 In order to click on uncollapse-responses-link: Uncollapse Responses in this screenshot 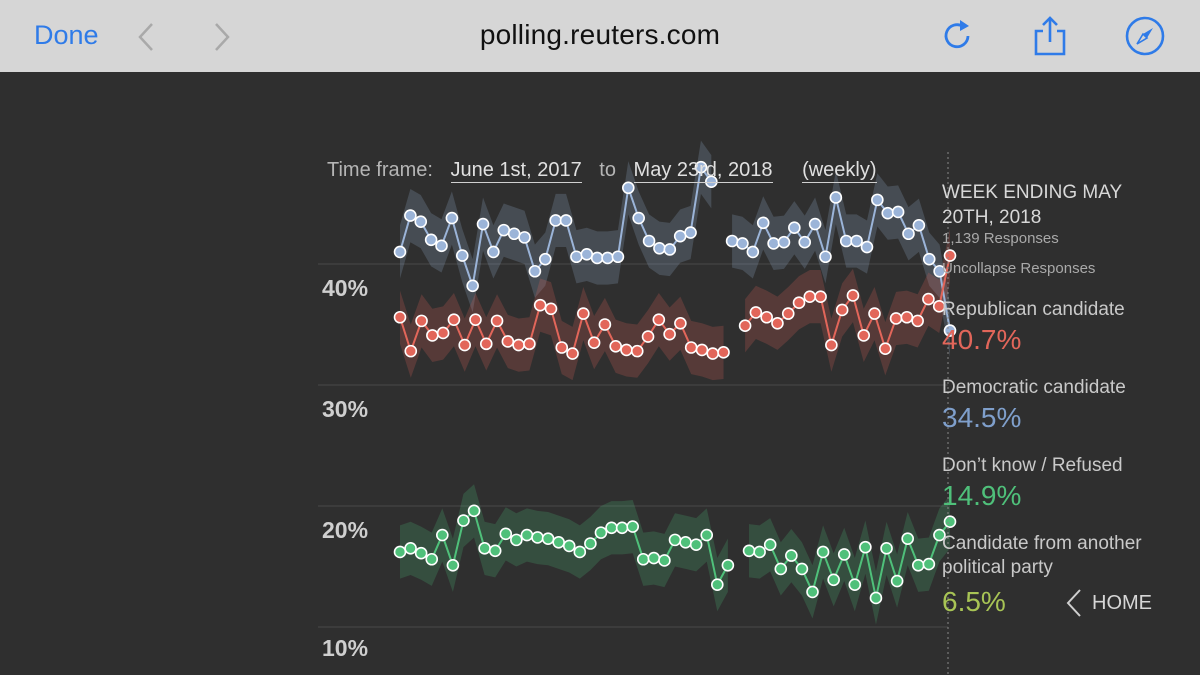, I will do `click(1019, 268)`.